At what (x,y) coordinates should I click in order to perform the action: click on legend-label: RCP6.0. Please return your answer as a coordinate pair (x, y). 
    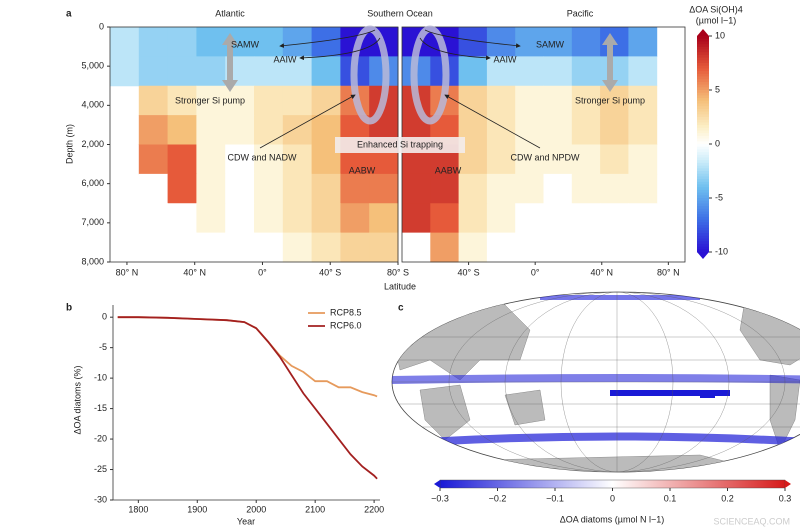
    Looking at the image, I should click on (346, 325).